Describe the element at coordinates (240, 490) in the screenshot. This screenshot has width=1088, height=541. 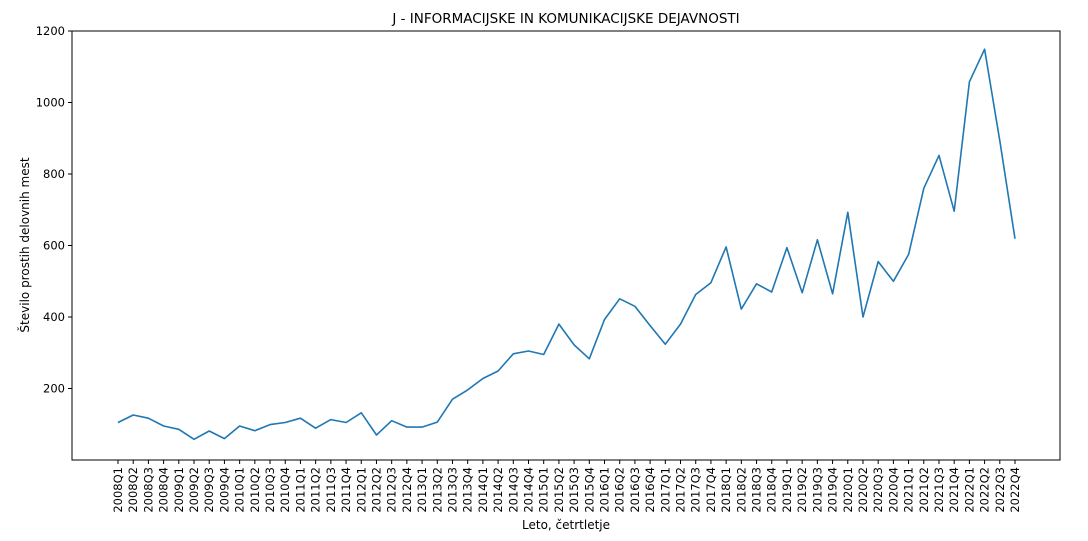
I see `x-tick-label: 2010Q1` at that location.